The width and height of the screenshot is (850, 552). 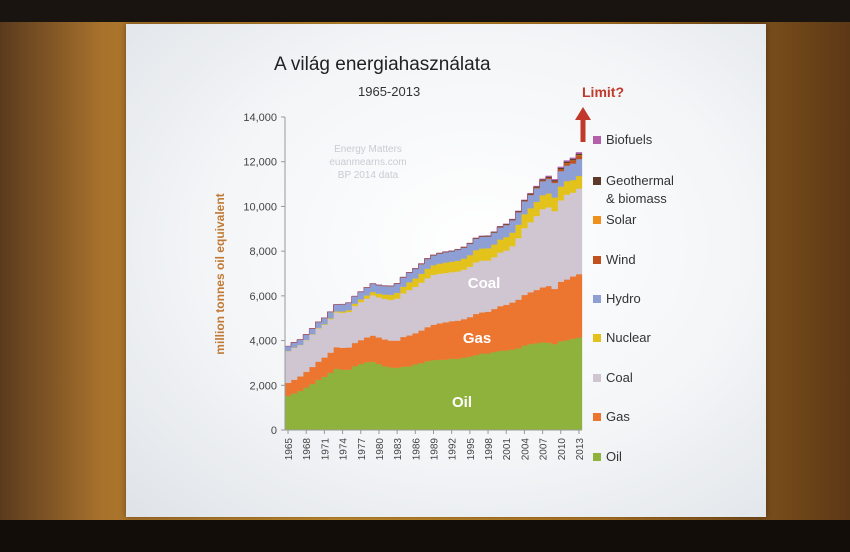 What do you see at coordinates (623, 298) in the screenshot?
I see `legend-label: Hydro` at bounding box center [623, 298].